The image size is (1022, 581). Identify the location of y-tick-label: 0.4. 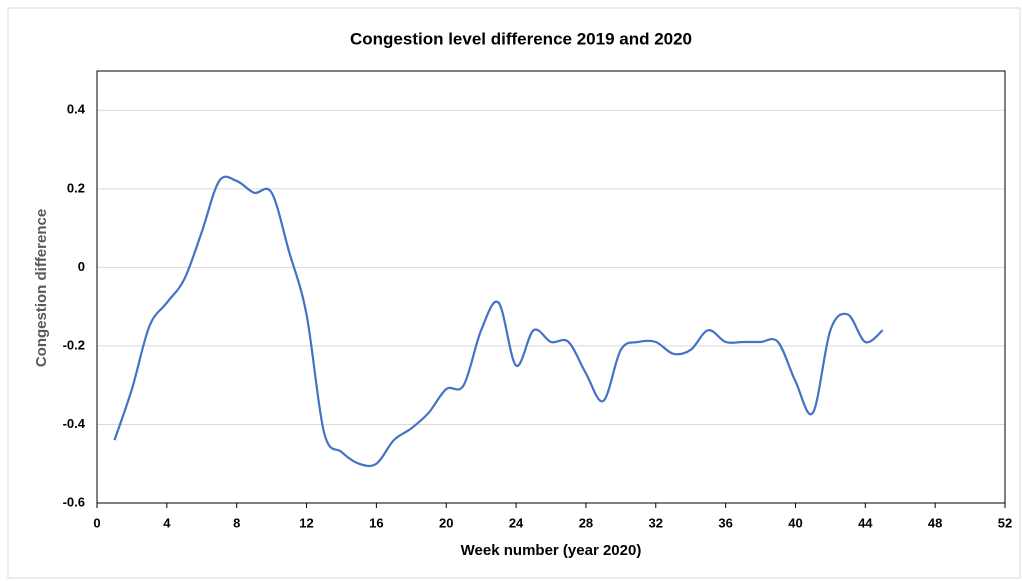
(76, 109).